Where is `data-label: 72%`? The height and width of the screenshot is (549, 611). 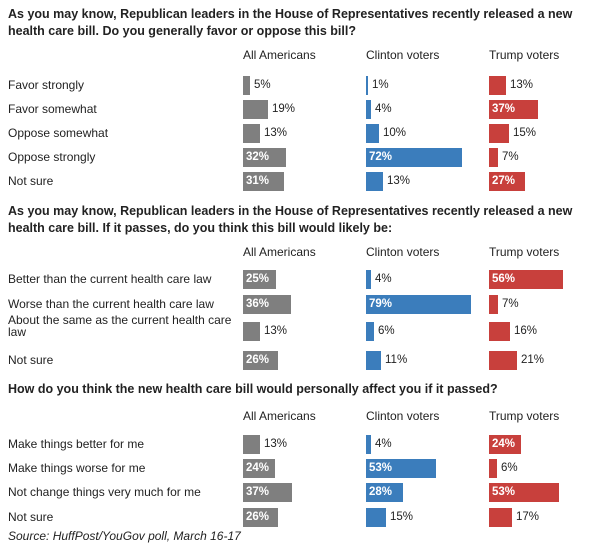
data-label: 72% is located at coordinates (381, 157).